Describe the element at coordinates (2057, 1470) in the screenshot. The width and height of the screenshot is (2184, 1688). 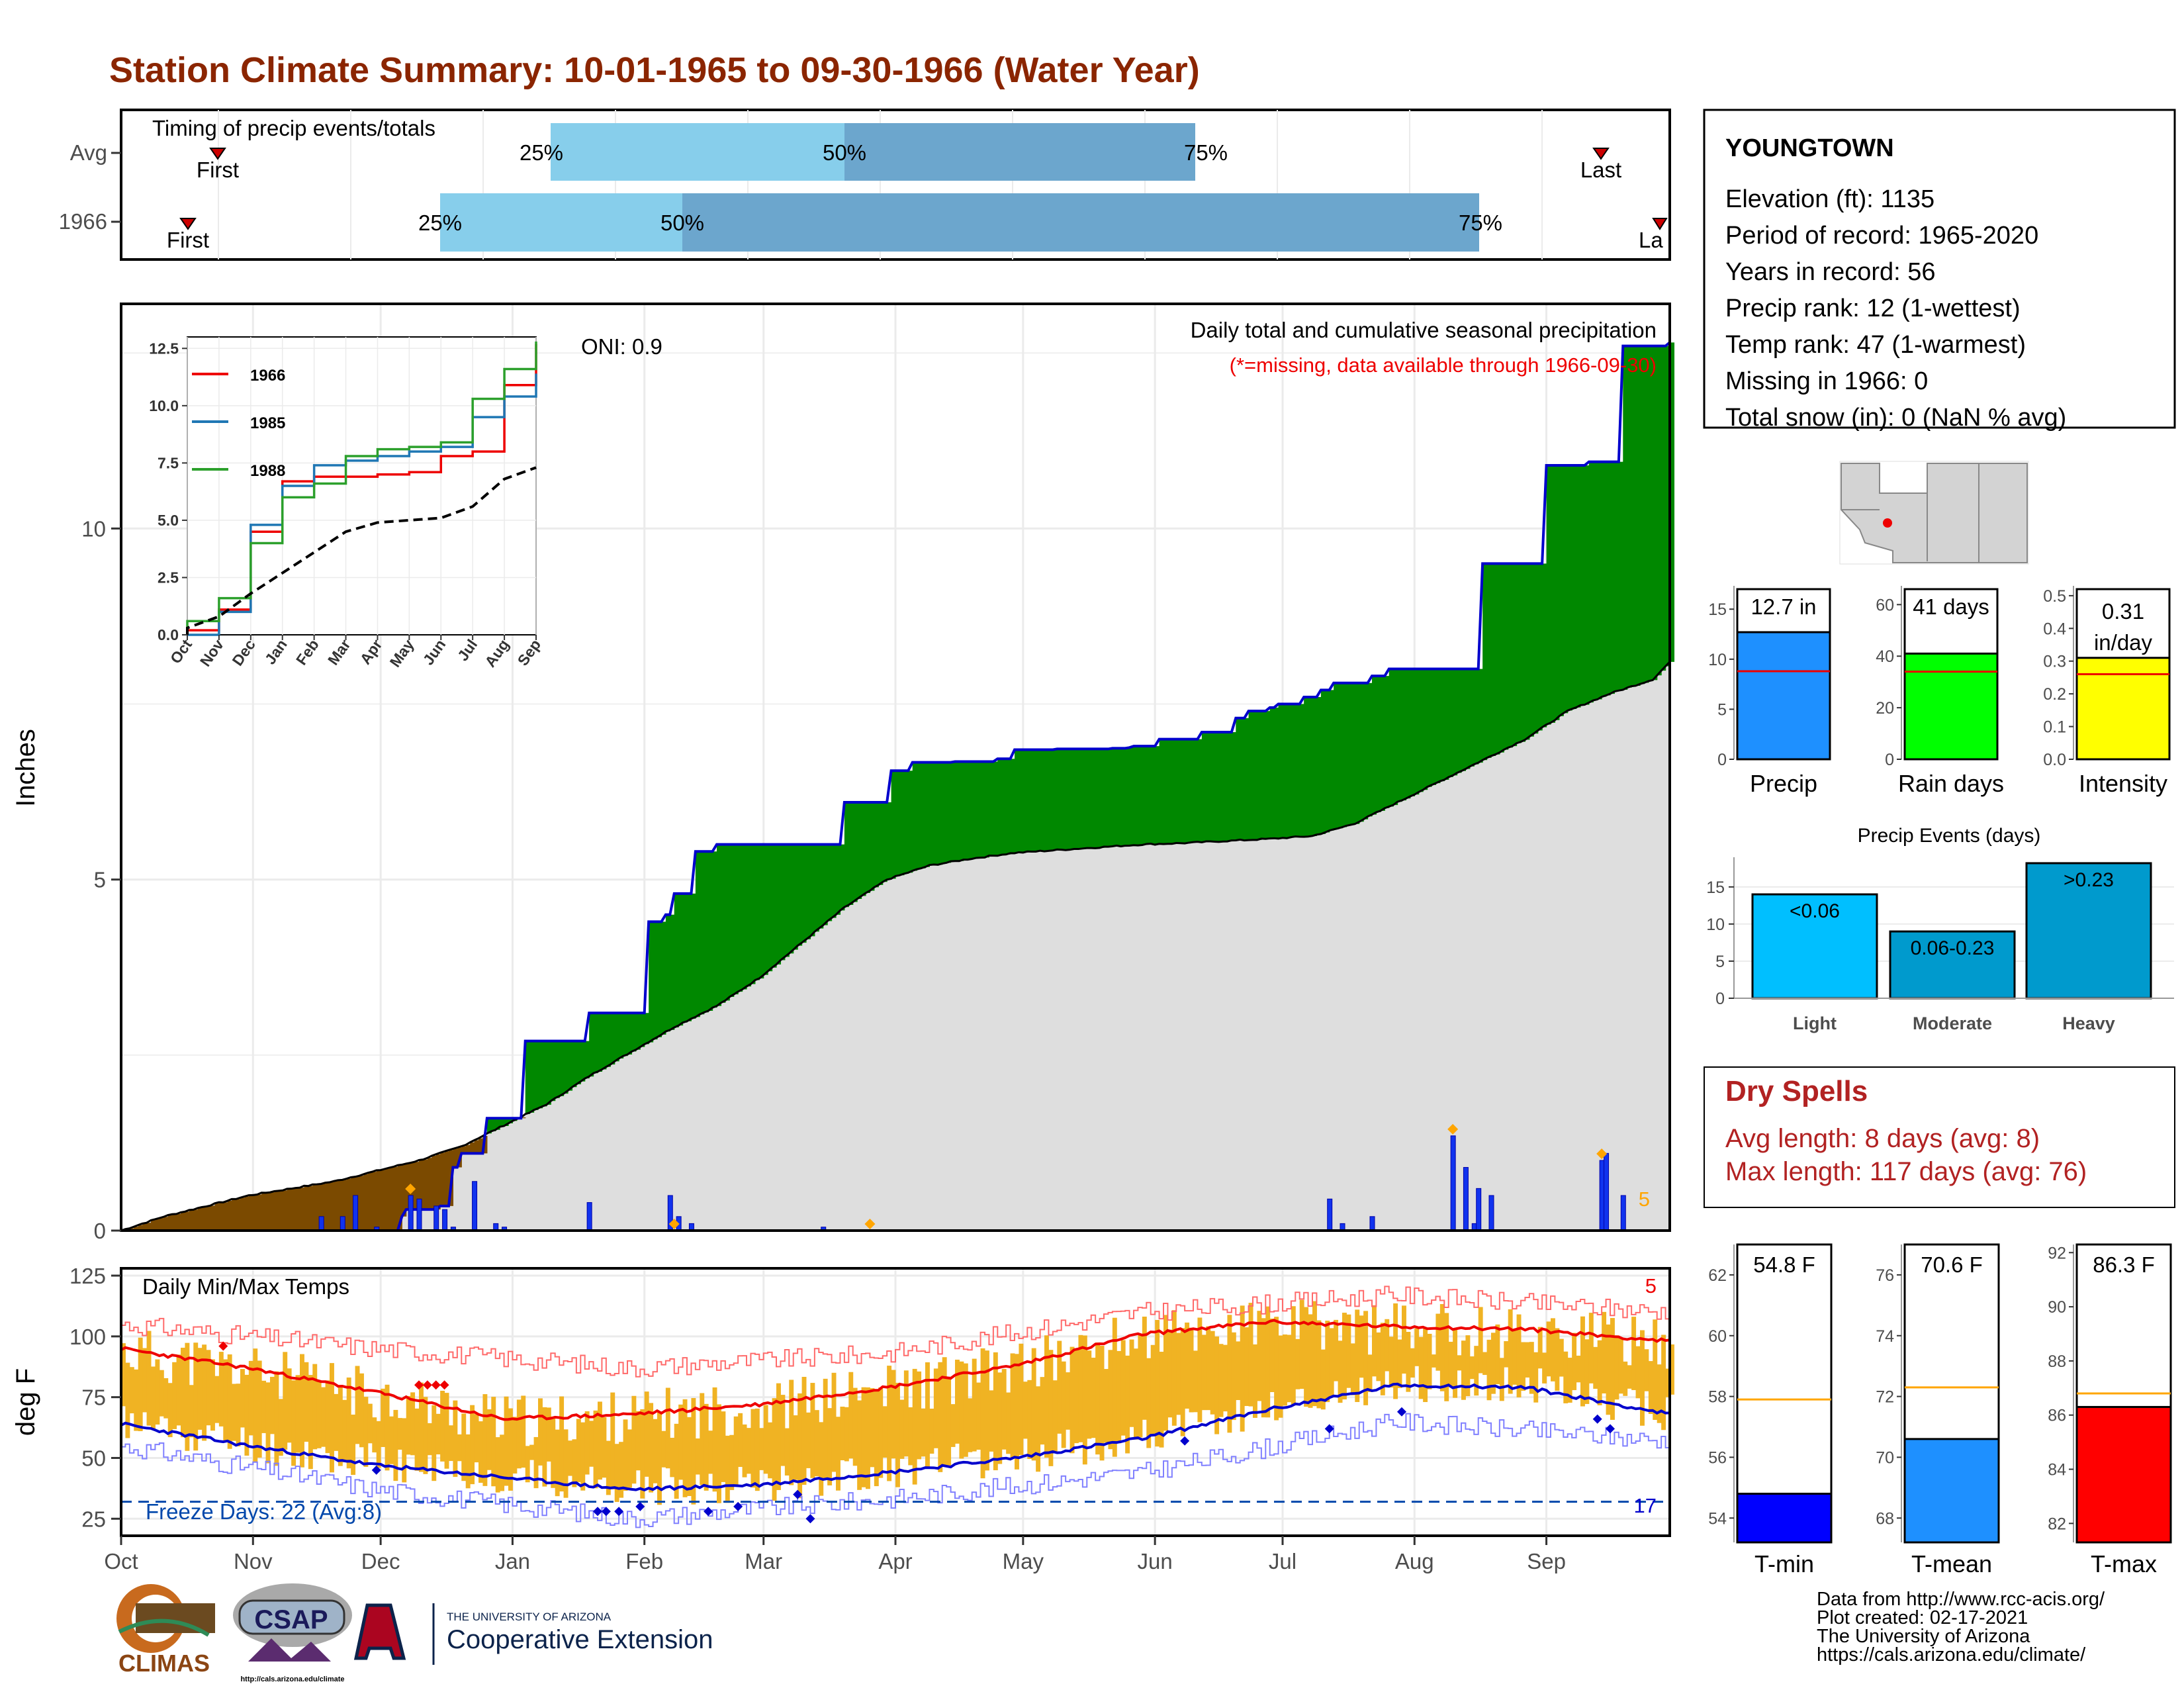
I see `temp-summary-tick-label: 84` at that location.